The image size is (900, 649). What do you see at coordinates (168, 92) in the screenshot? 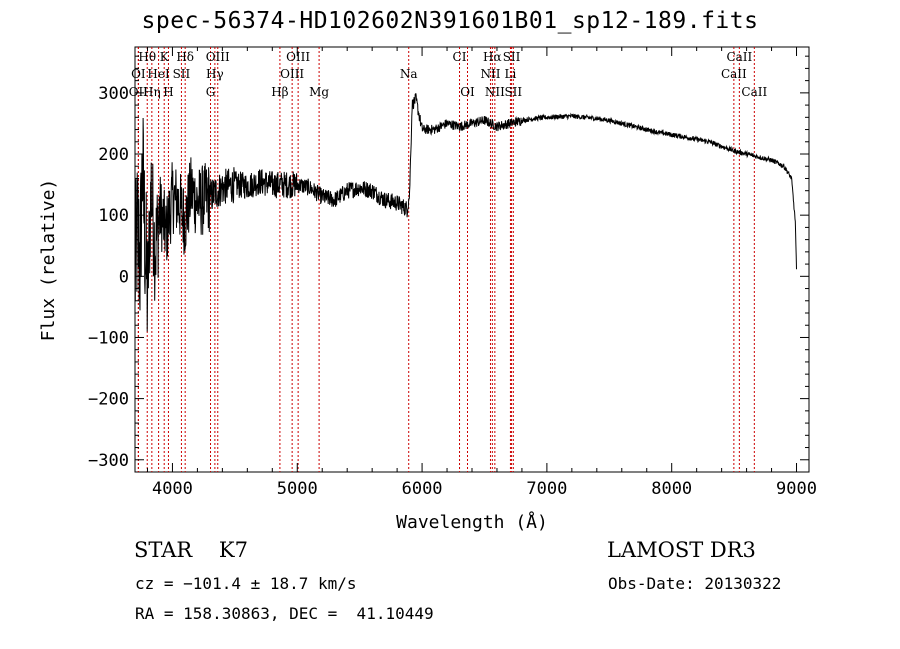
I see `spectral-line-label: H` at bounding box center [168, 92].